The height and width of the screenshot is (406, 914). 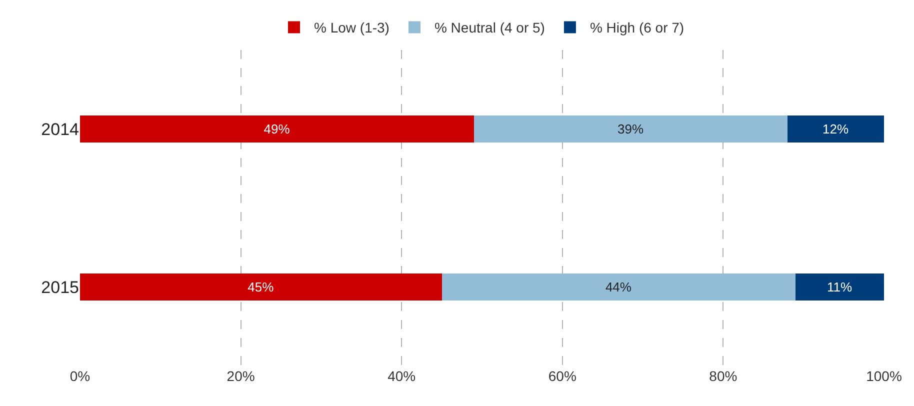 I want to click on data-label: 44%, so click(x=618, y=287).